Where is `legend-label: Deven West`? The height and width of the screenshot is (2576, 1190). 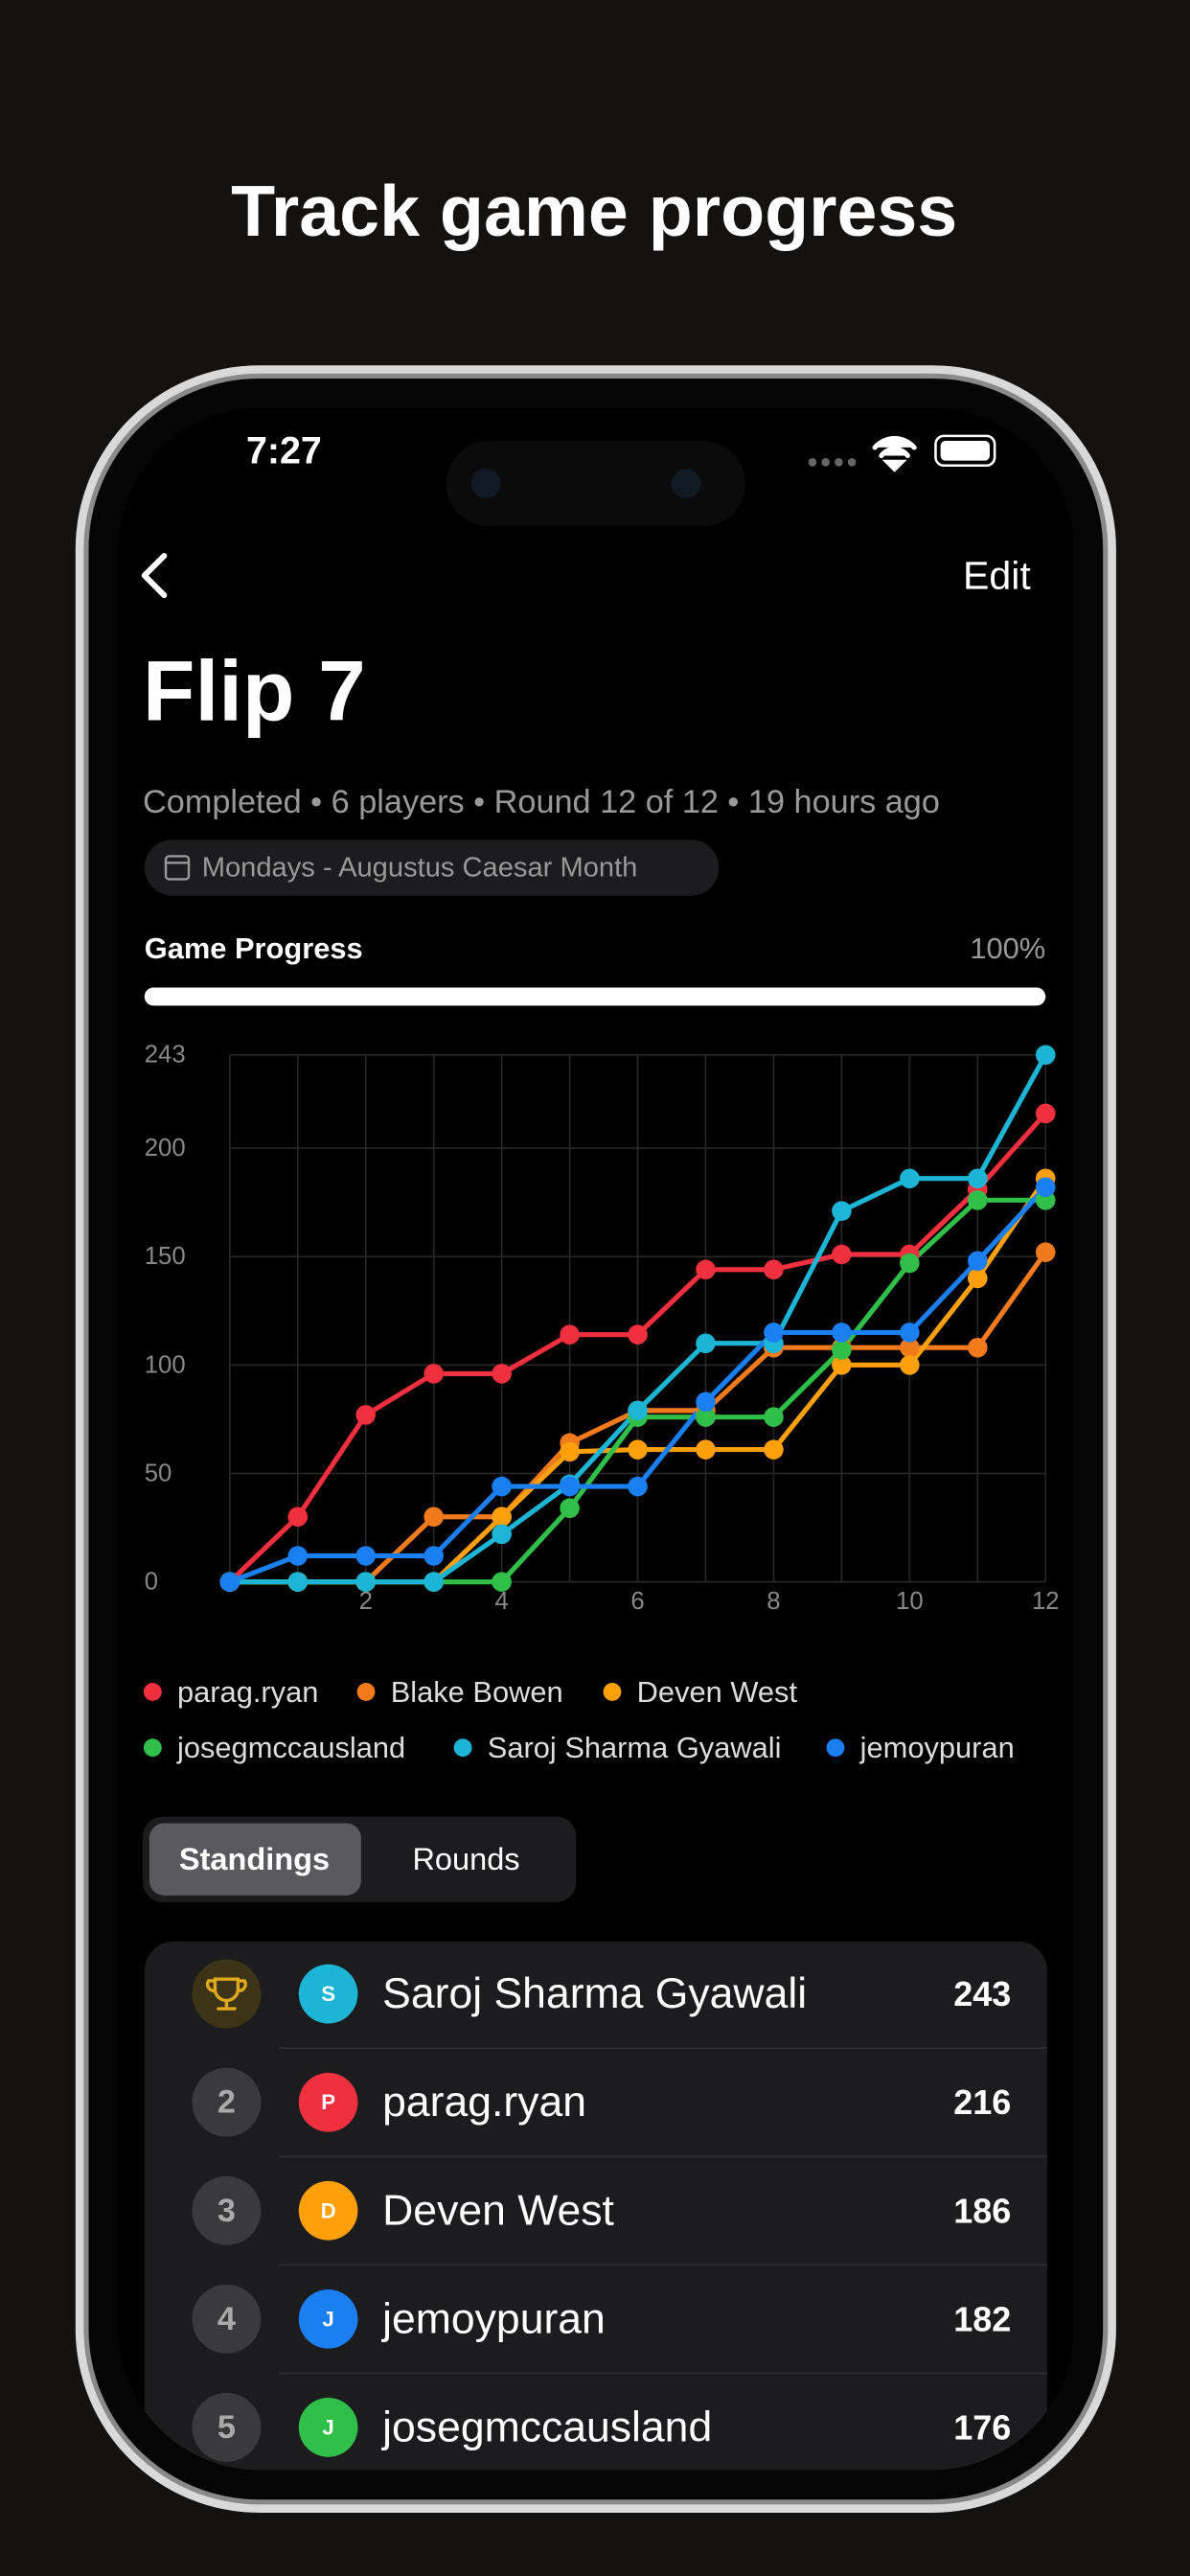
legend-label: Deven West is located at coordinates (717, 1692).